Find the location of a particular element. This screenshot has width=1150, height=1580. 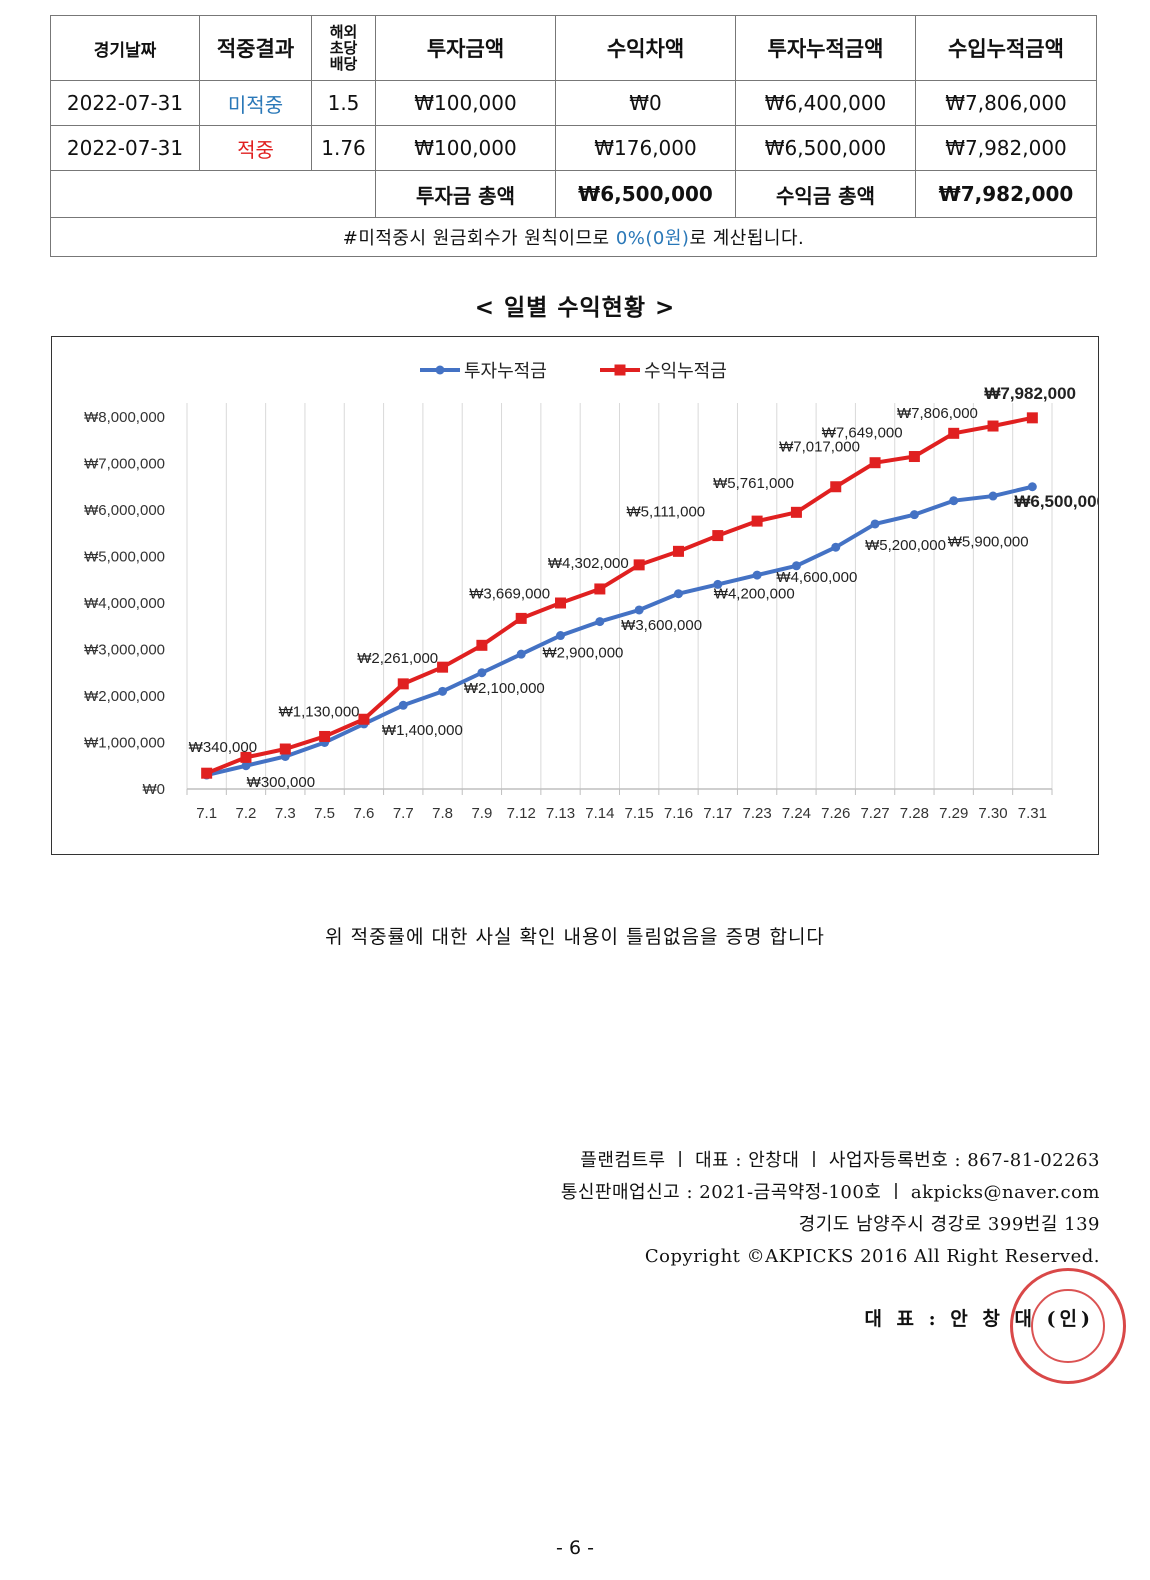

x-tick-label: 7.27 is located at coordinates (874, 813).